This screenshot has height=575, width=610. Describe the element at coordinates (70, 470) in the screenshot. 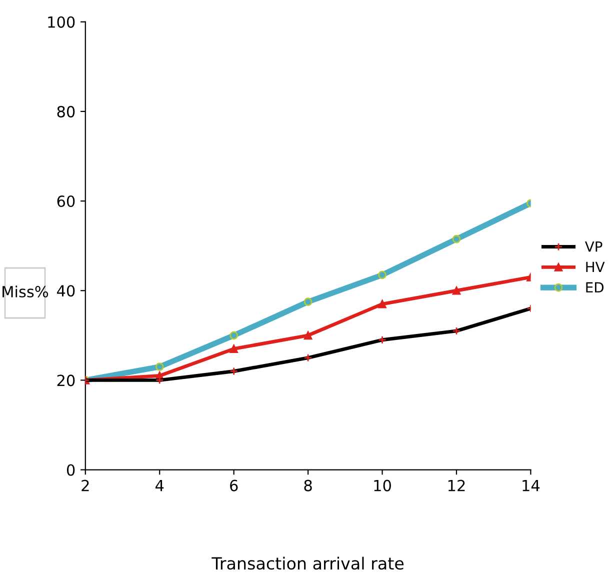

I see `y-tick-label: 0` at that location.